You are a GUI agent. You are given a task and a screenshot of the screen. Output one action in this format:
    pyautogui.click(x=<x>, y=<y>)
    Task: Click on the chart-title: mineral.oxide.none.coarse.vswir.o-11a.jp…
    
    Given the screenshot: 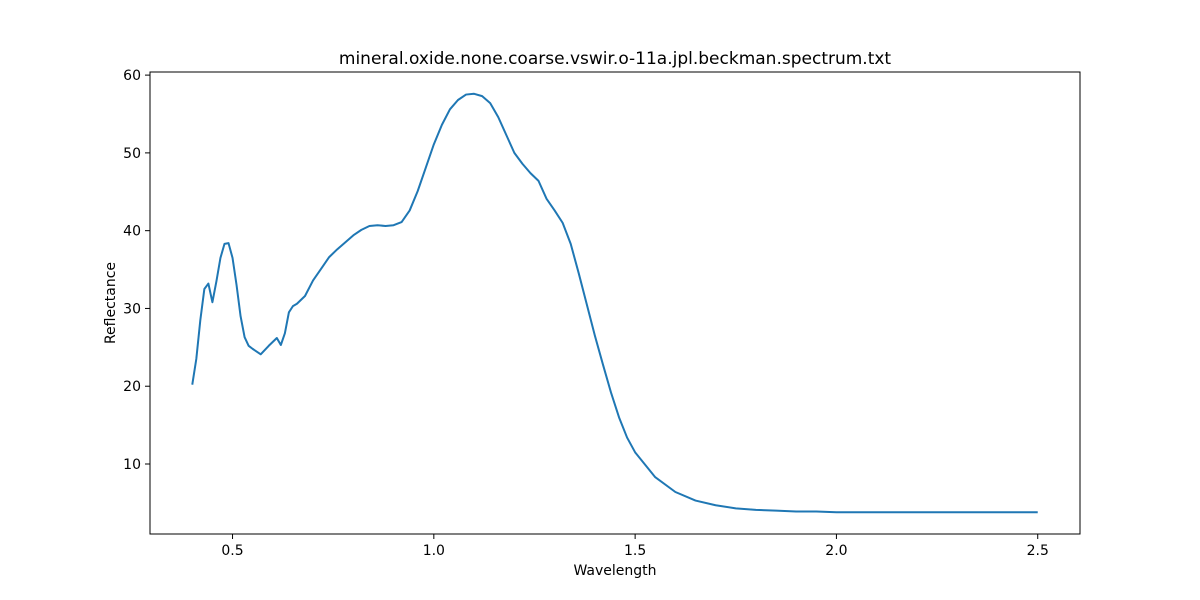 What is the action you would take?
    pyautogui.click(x=615, y=59)
    